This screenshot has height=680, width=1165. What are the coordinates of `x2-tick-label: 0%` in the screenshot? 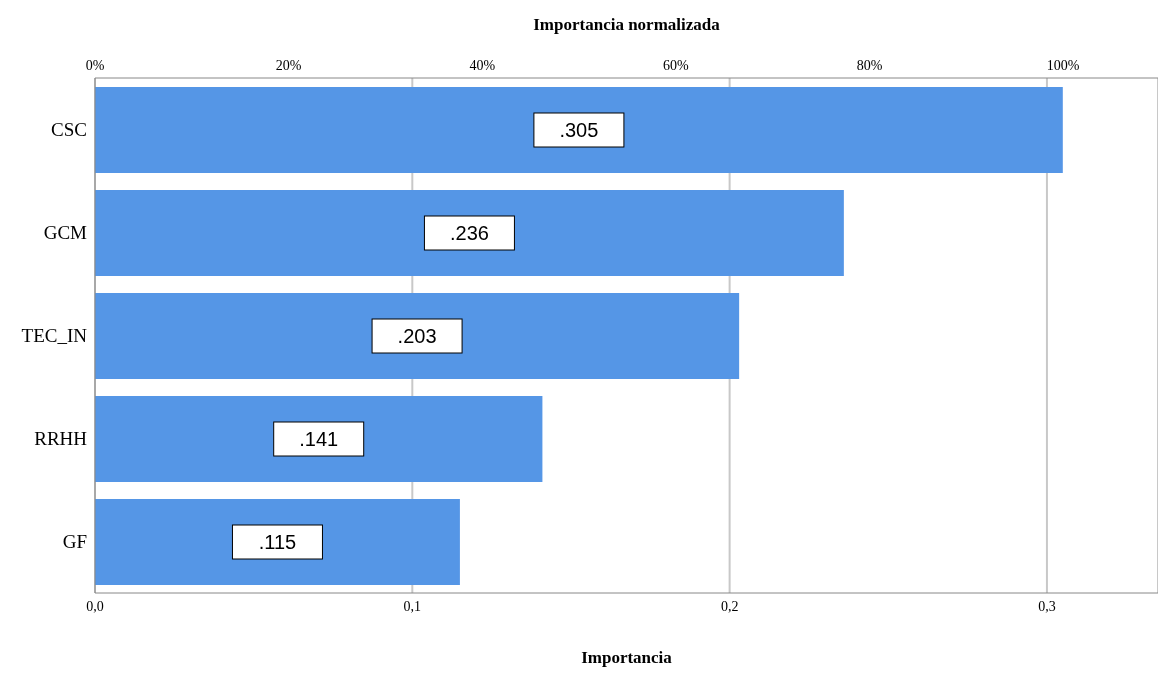 It's located at (95, 65).